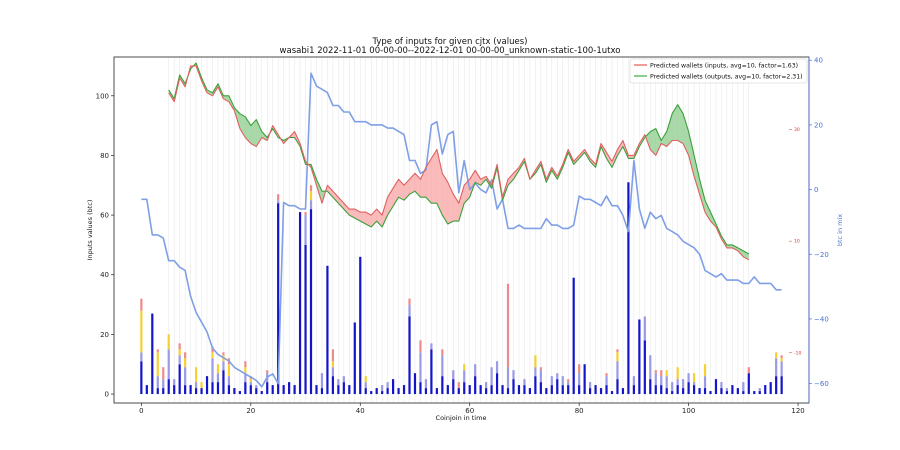 This screenshot has height=450, width=900. I want to click on y-tick-label: 60, so click(104, 216).